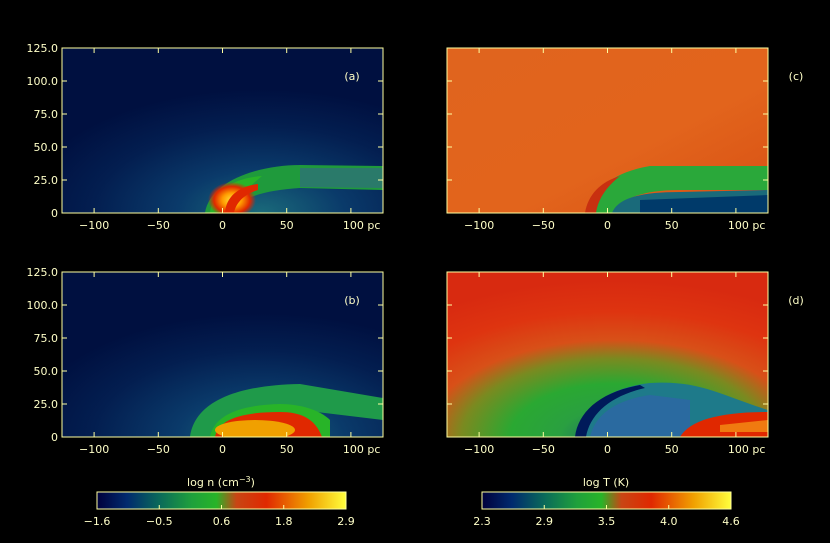 Image resolution: width=830 pixels, height=543 pixels. I want to click on panel-a-ytick-label: 0, so click(54, 213).